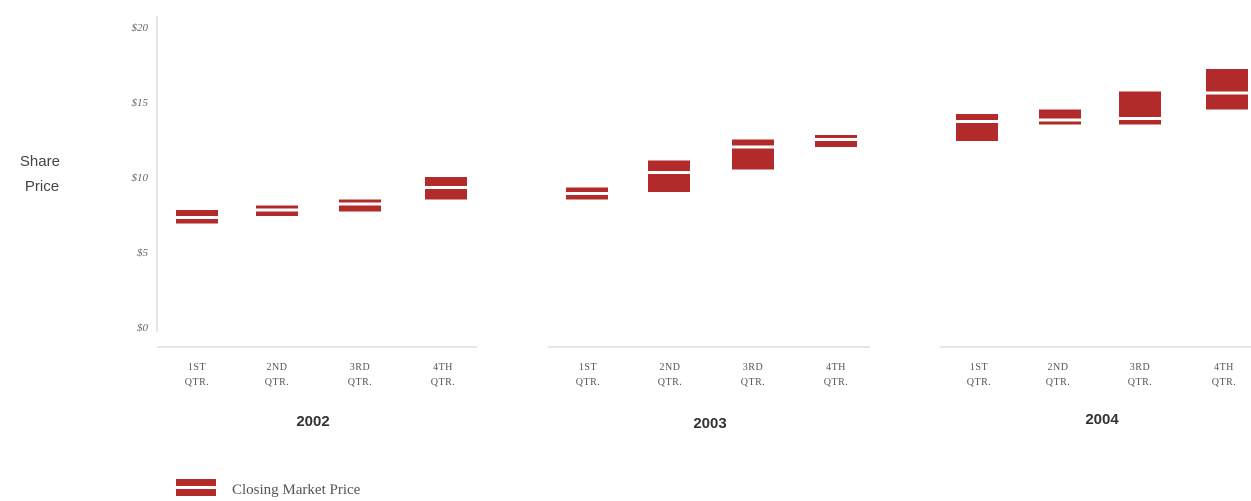  Describe the element at coordinates (312, 421) in the screenshot. I see `year-label-2002: 2002` at that location.